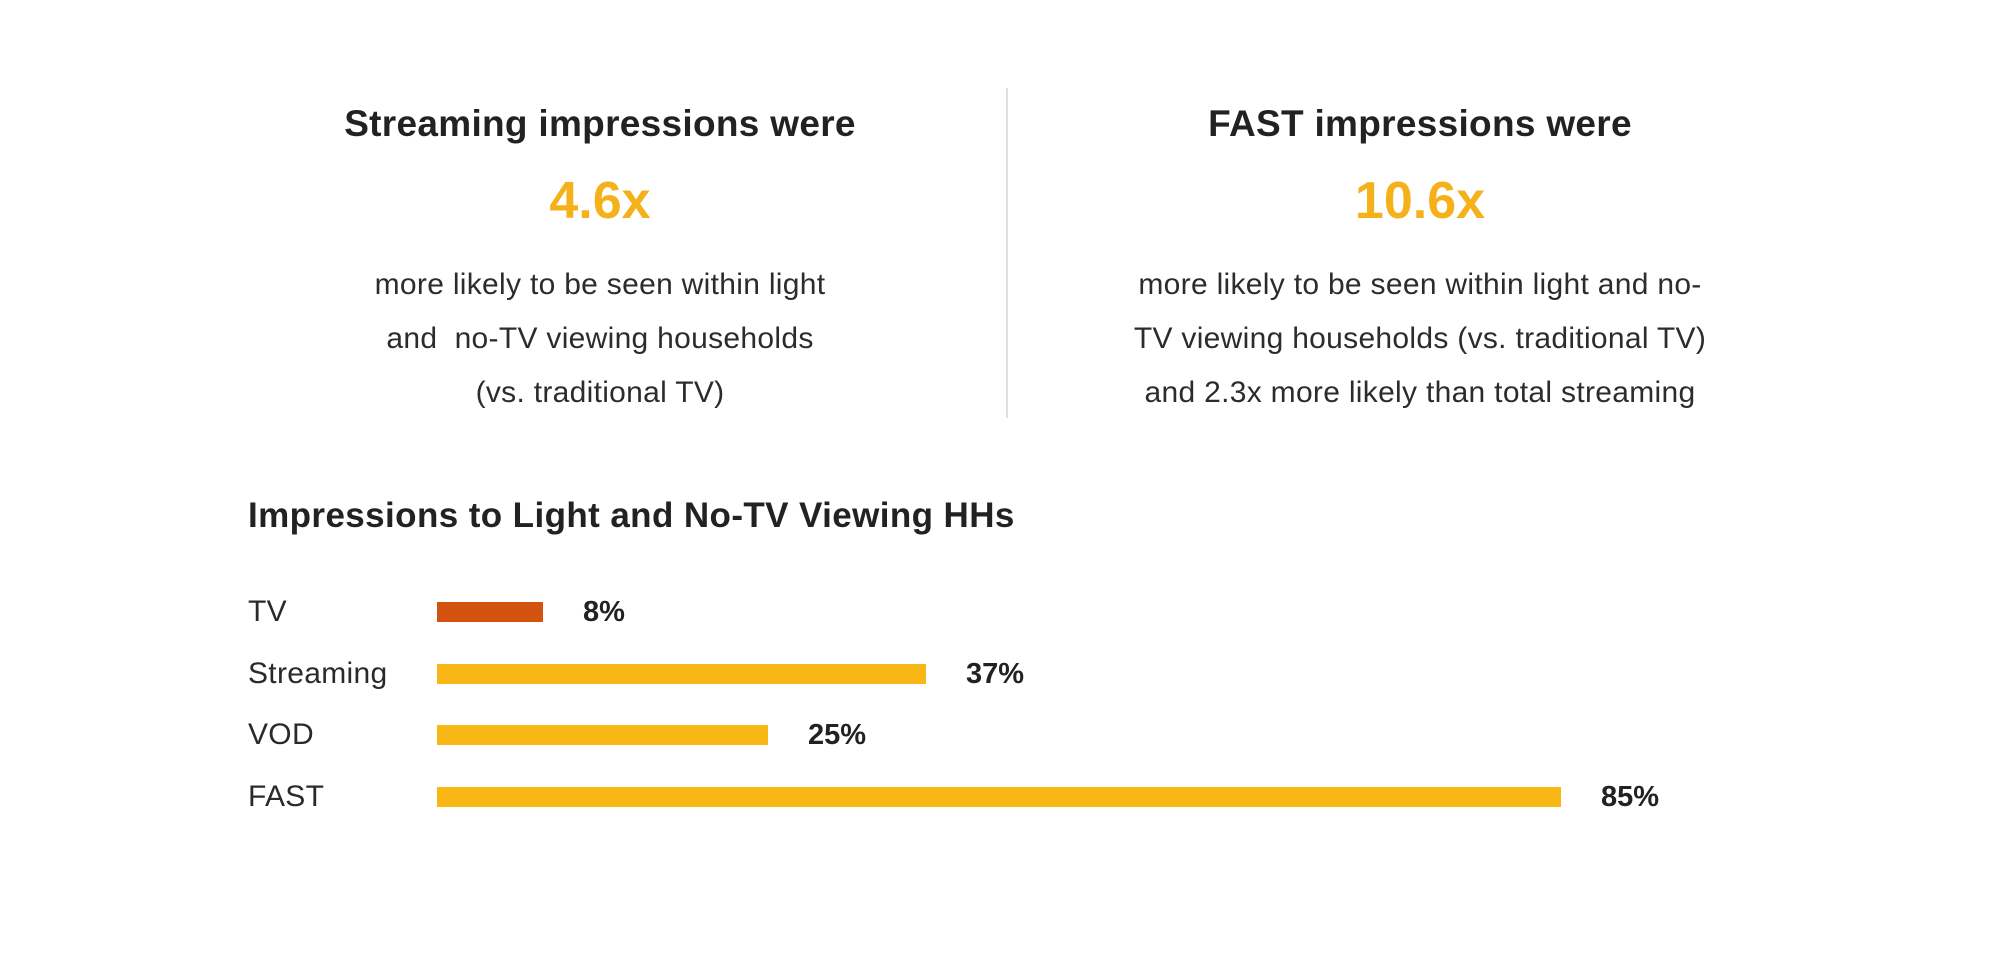 The height and width of the screenshot is (968, 2000). Describe the element at coordinates (600, 392) in the screenshot. I see `stat-description-line: (vs. traditional TV)` at that location.